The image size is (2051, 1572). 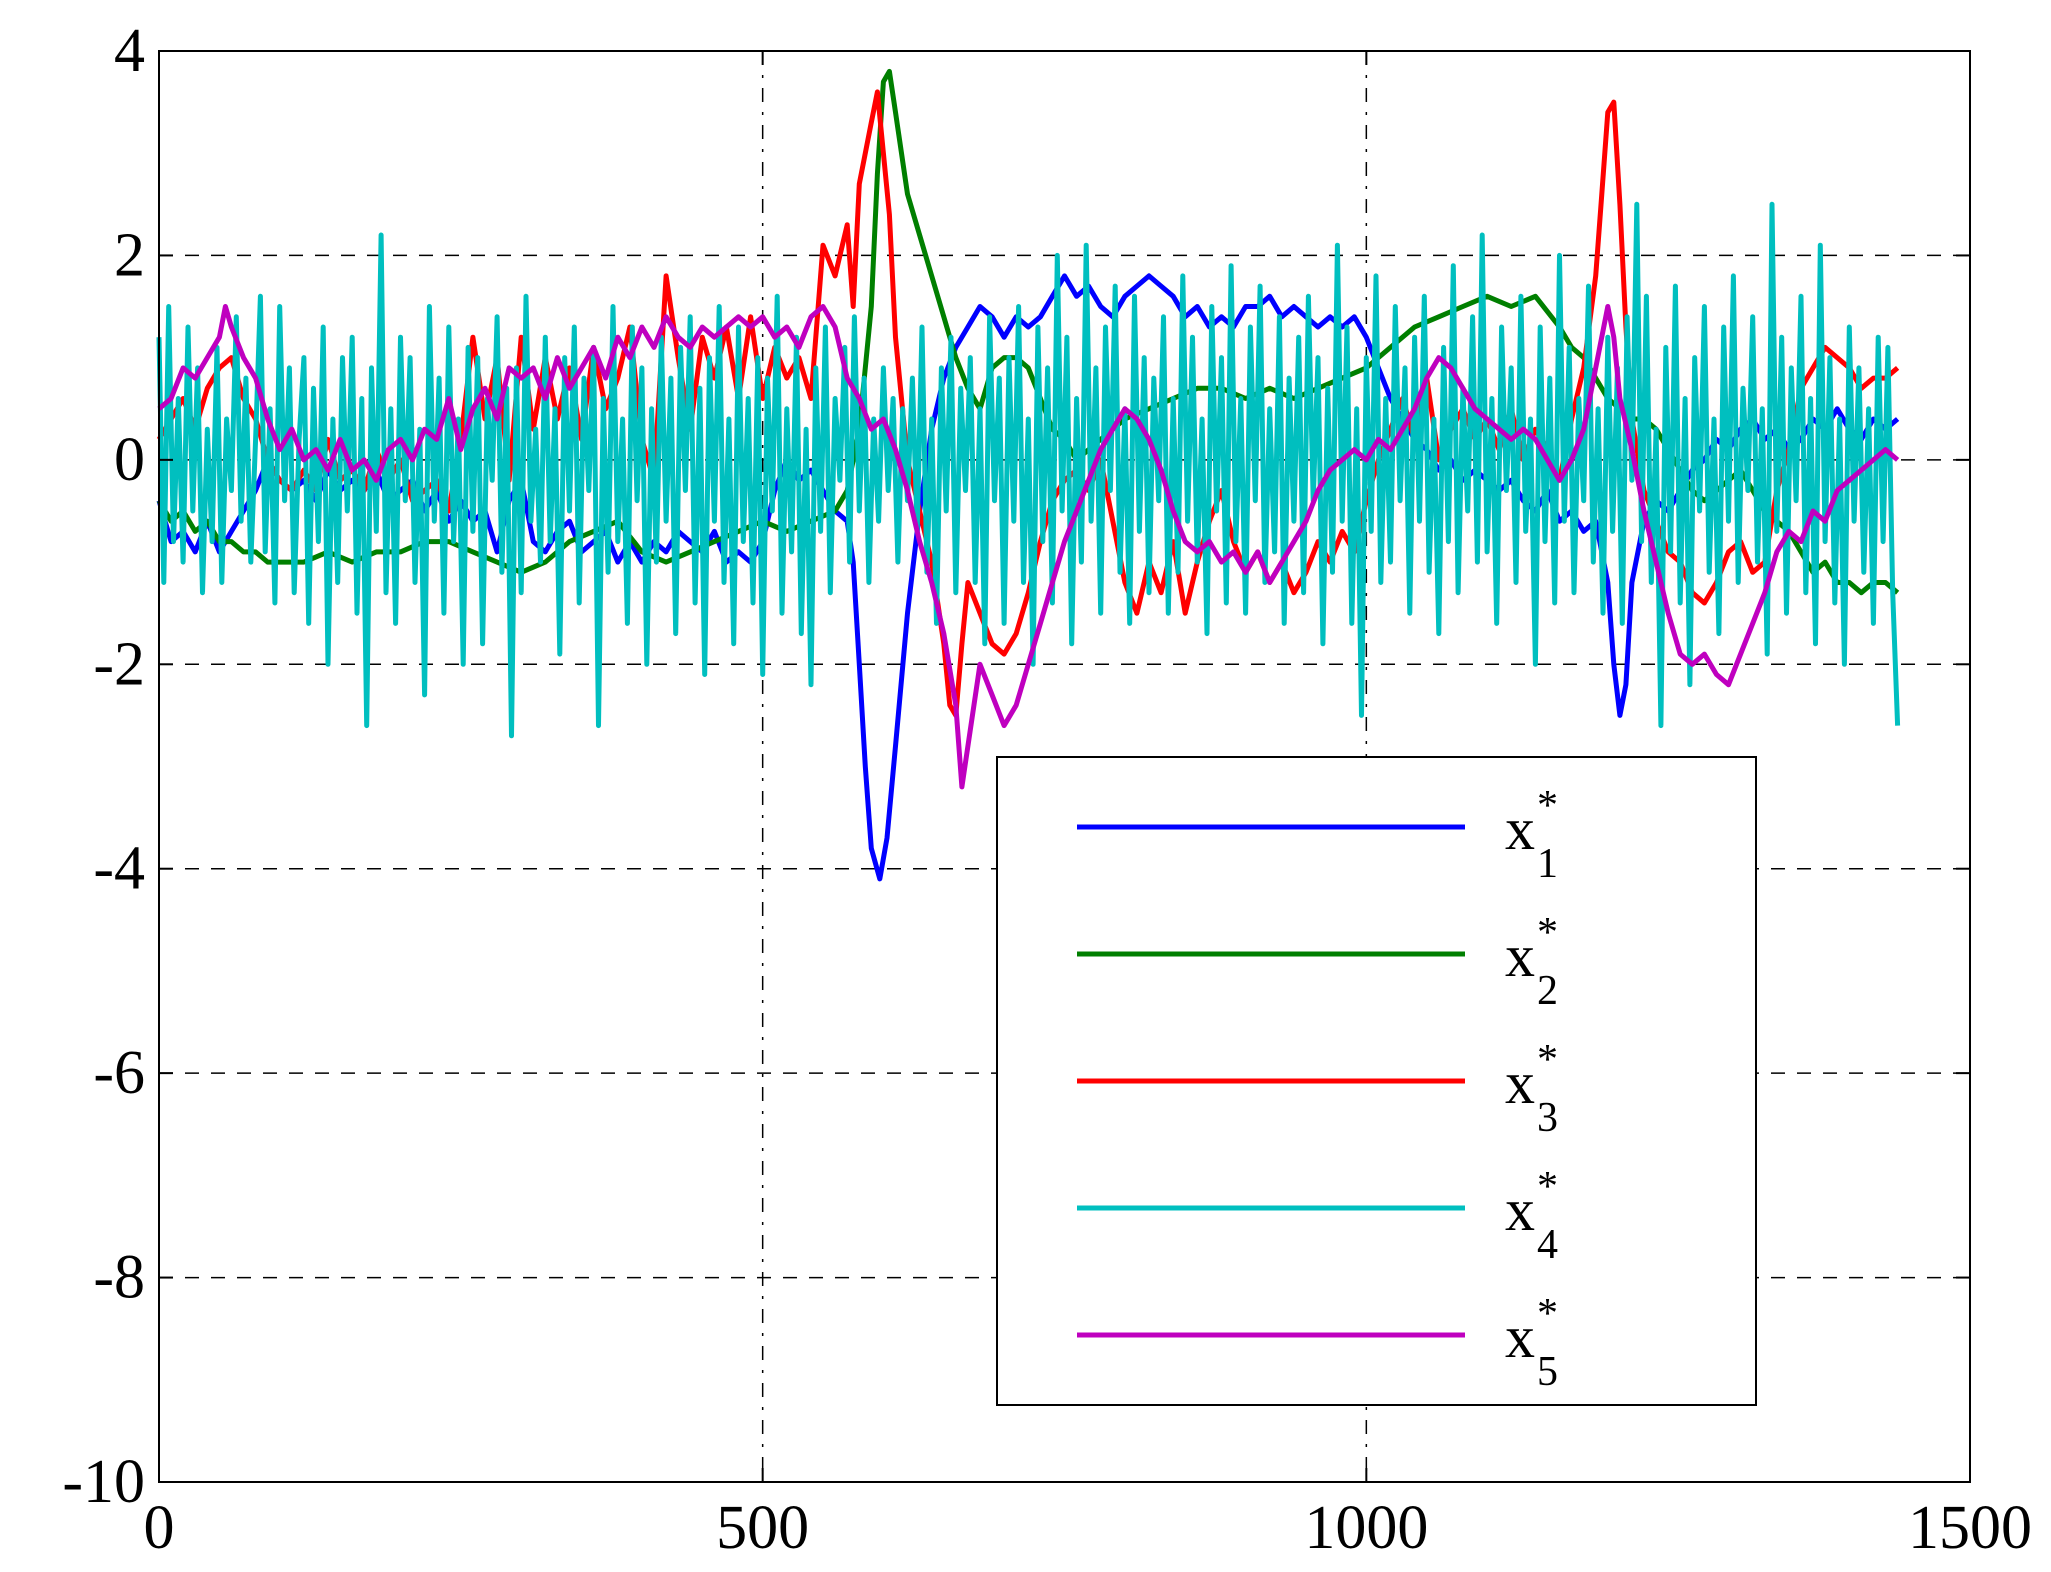 What do you see at coordinates (119, 869) in the screenshot?
I see `y-tick-label: -4` at bounding box center [119, 869].